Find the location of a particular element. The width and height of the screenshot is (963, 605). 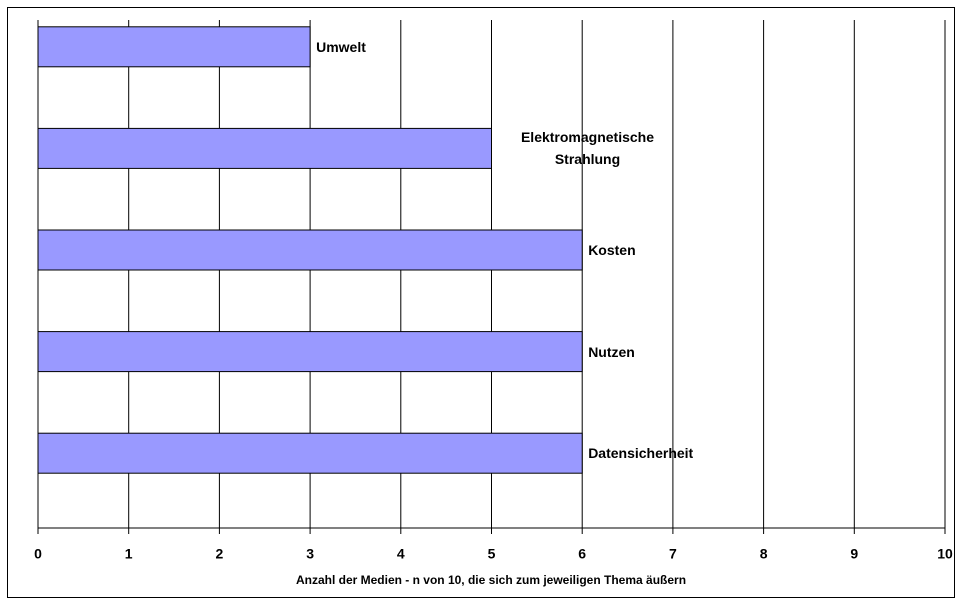

x-tick-label: 9 is located at coordinates (854, 554).